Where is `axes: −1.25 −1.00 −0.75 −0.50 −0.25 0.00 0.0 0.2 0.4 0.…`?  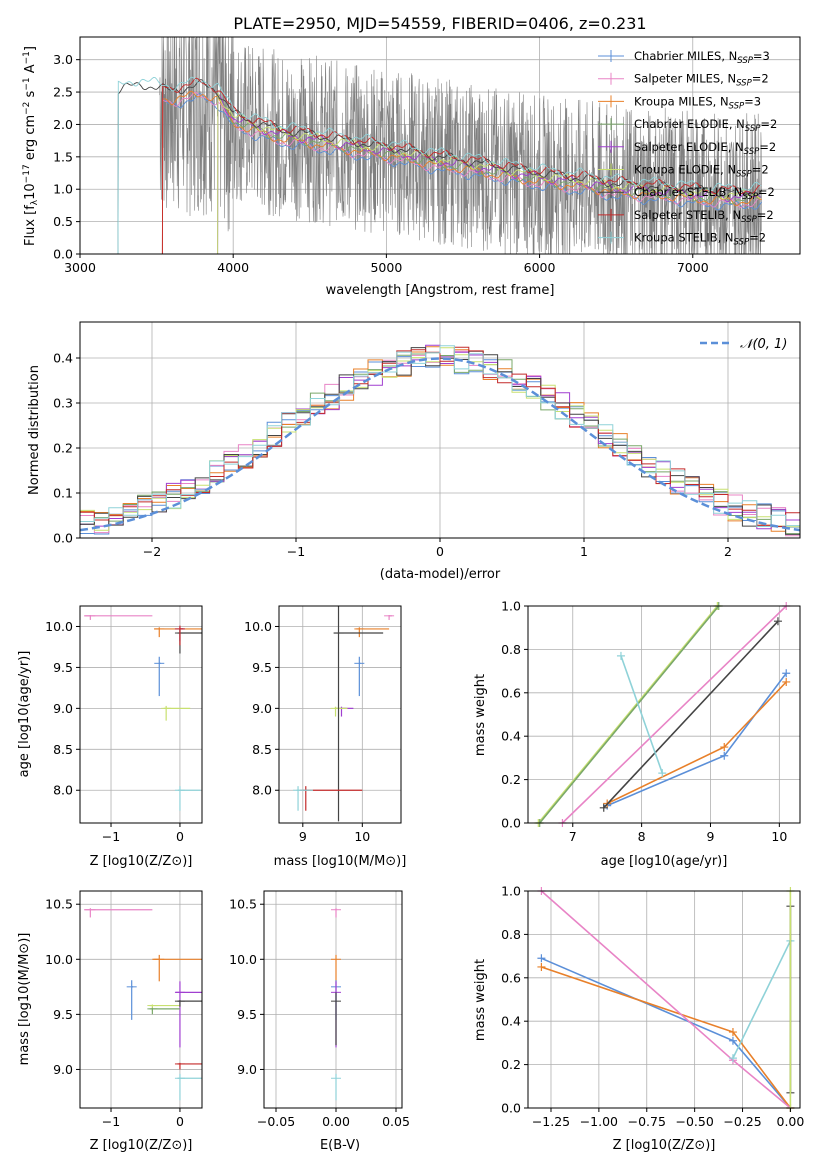
axes: −1.25 −1.00 −0.75 −0.50 −0.25 0.00 0.0 0.2 0.4 0.… is located at coordinates (652, 1007).